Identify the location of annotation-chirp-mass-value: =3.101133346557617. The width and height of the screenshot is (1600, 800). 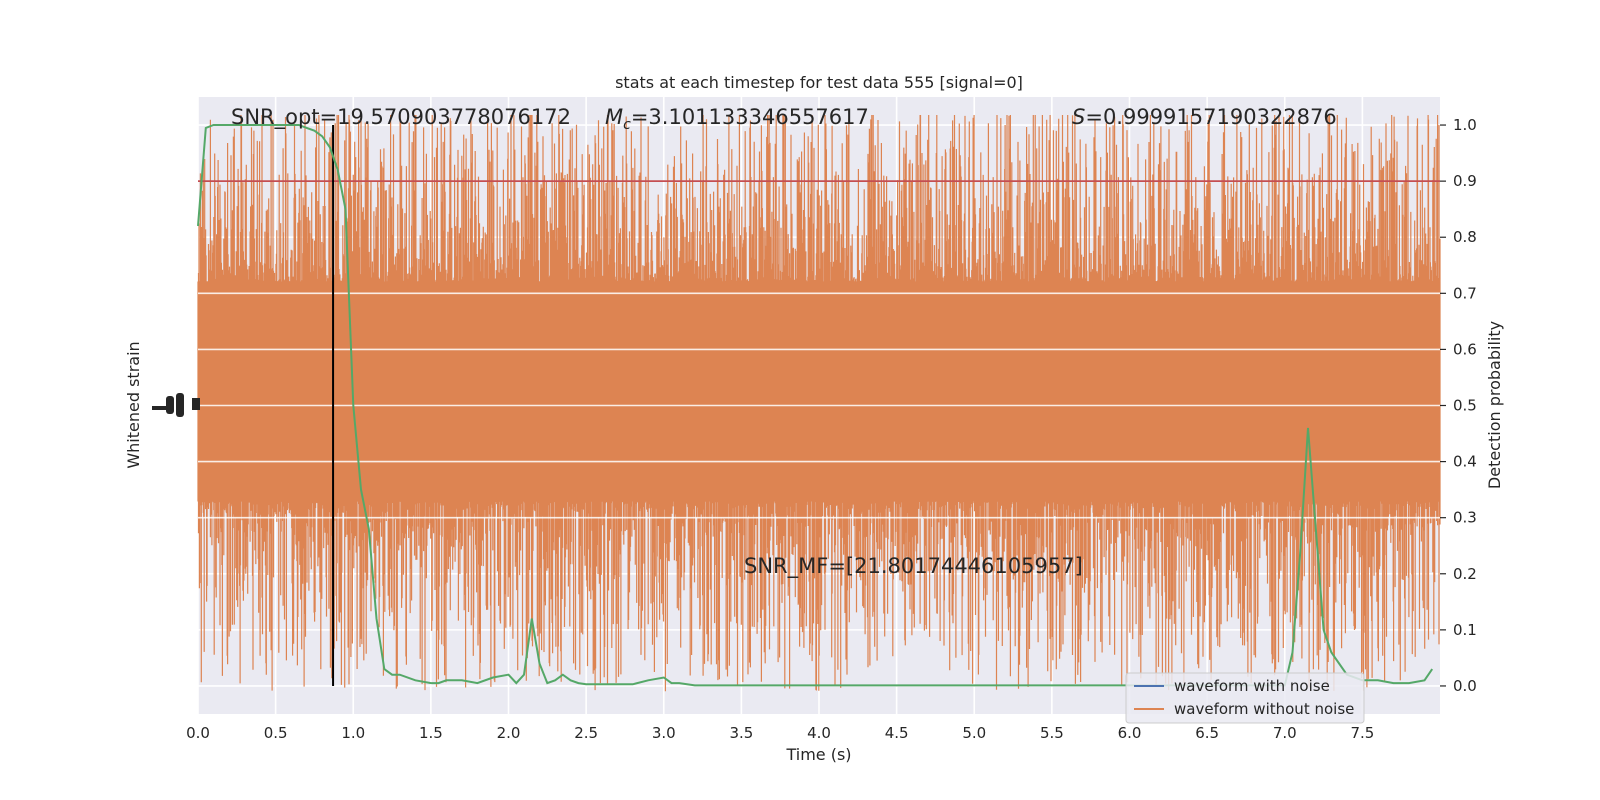
(750, 117).